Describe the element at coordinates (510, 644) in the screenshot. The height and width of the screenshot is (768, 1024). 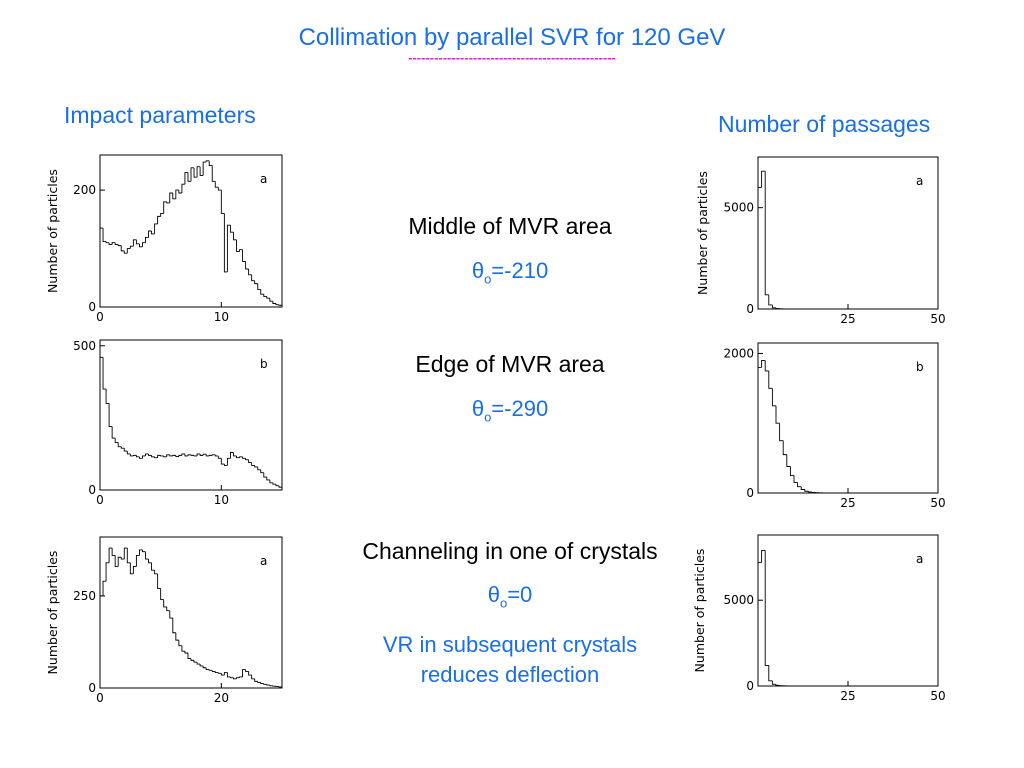
I see `row3-note-line1: VR in subsequent crystals` at that location.